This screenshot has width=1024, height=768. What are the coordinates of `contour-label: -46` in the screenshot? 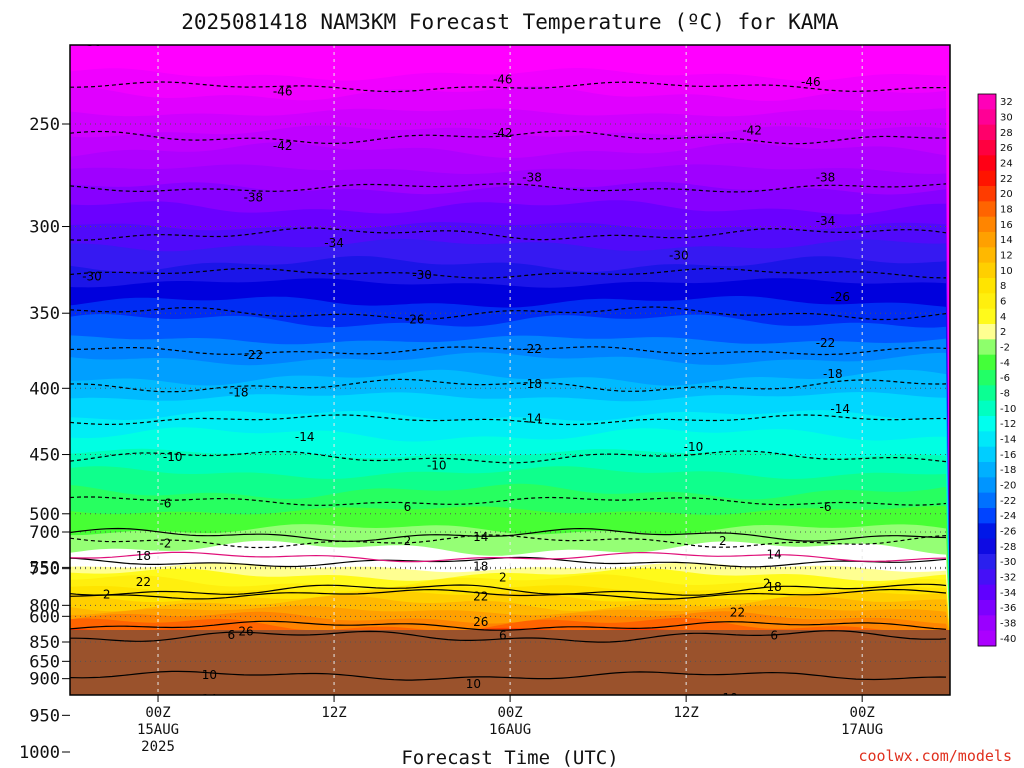 It's located at (503, 80).